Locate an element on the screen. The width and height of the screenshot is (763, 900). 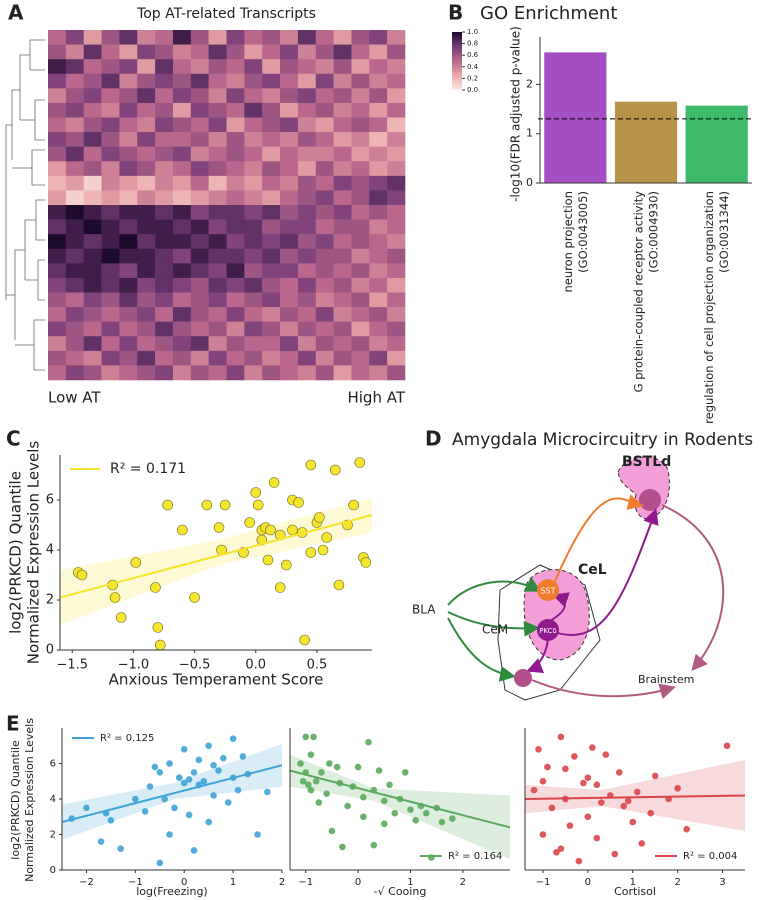
y-tick-label: 0 is located at coordinates (529, 182).